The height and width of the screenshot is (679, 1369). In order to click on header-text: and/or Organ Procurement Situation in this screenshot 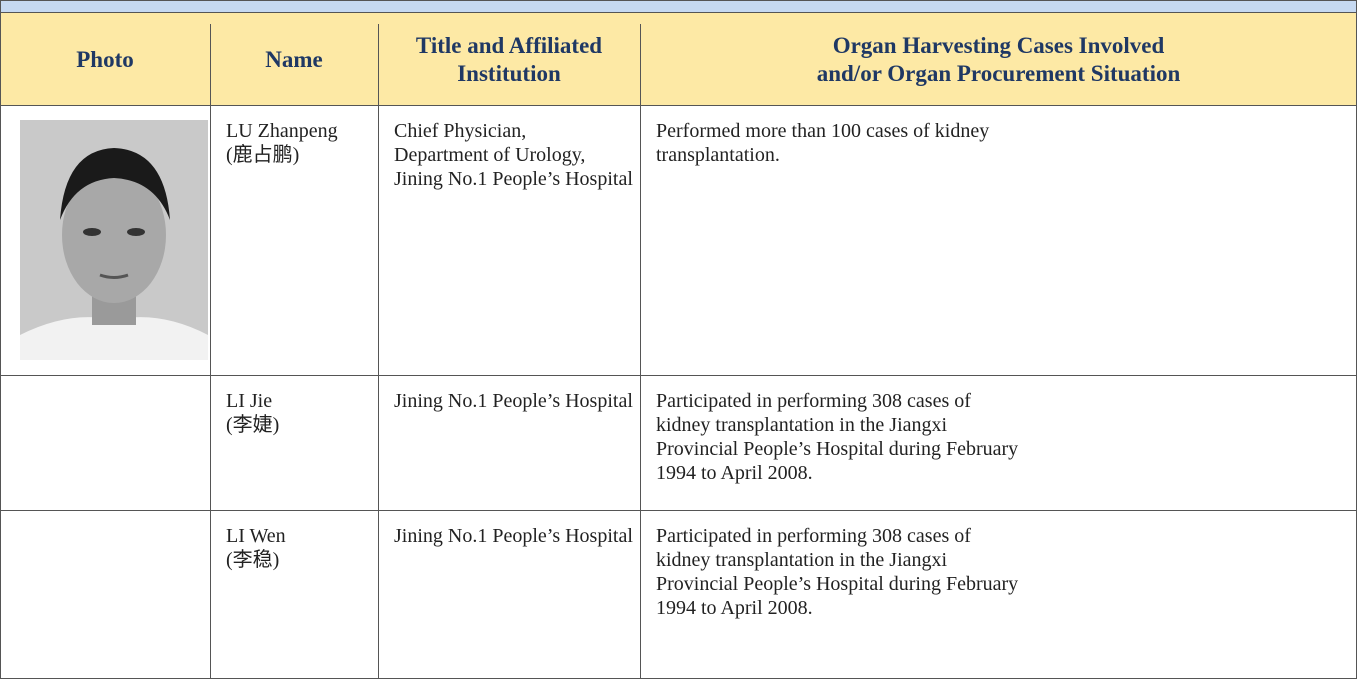, I will do `click(998, 73)`.